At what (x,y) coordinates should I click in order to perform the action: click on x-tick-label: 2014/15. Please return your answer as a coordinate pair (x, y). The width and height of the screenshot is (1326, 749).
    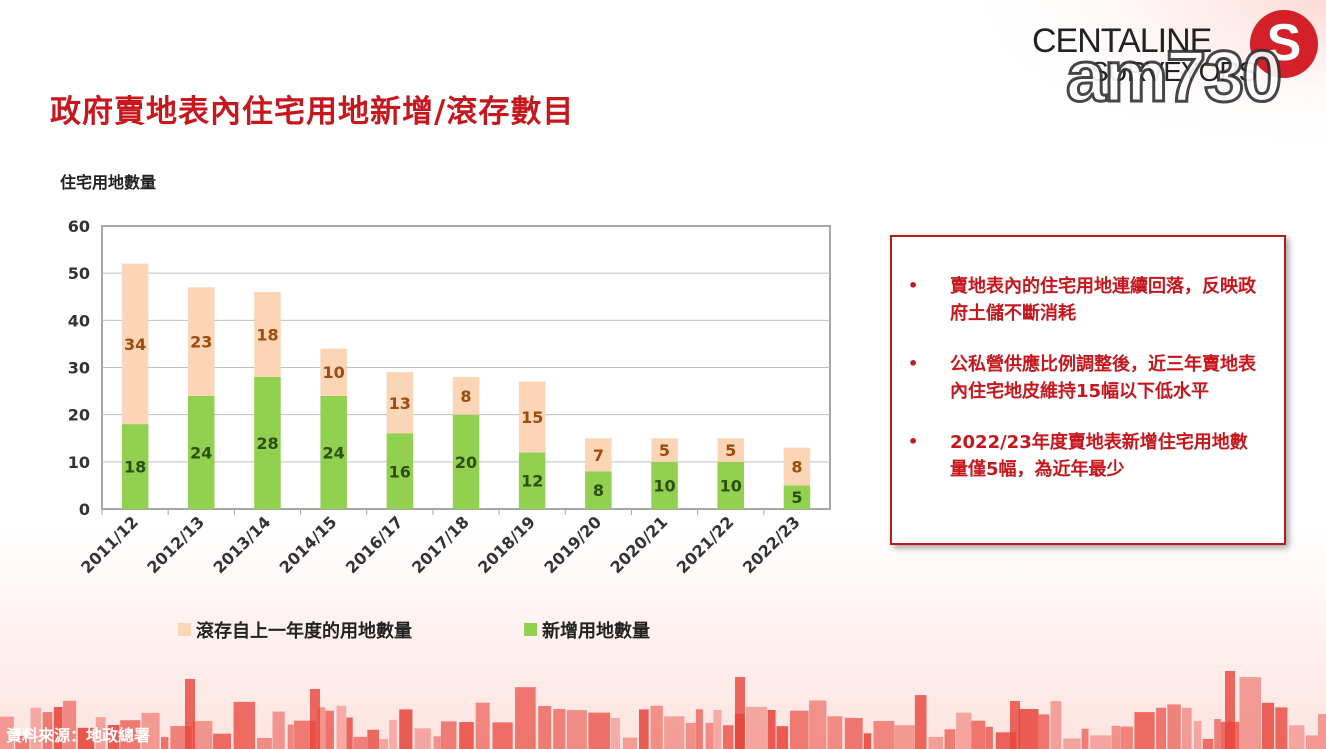
    Looking at the image, I should click on (308, 544).